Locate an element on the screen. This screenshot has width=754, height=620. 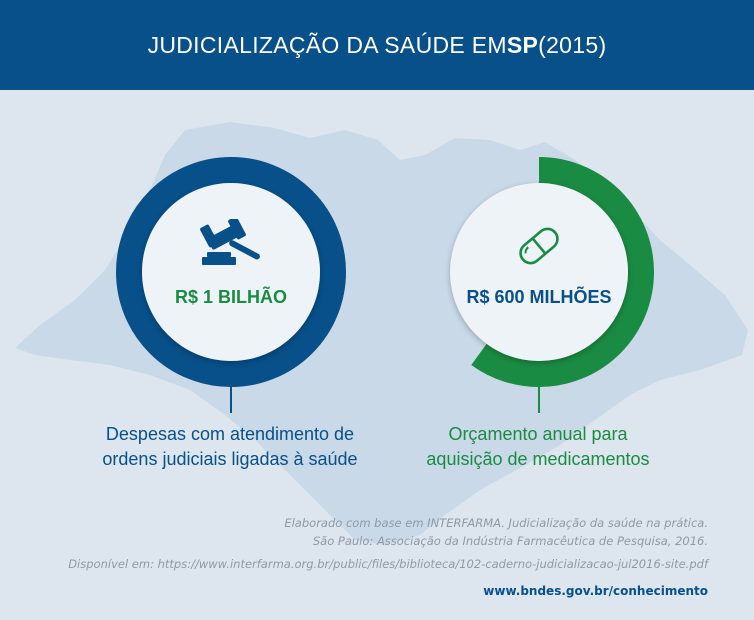
ring-left is located at coordinates (231, 272).